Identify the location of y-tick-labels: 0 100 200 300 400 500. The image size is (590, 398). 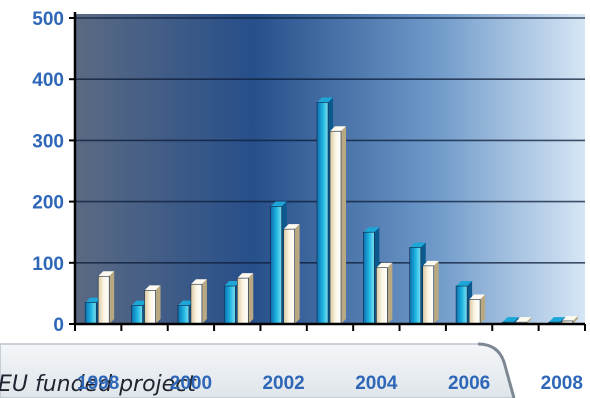
(48, 172).